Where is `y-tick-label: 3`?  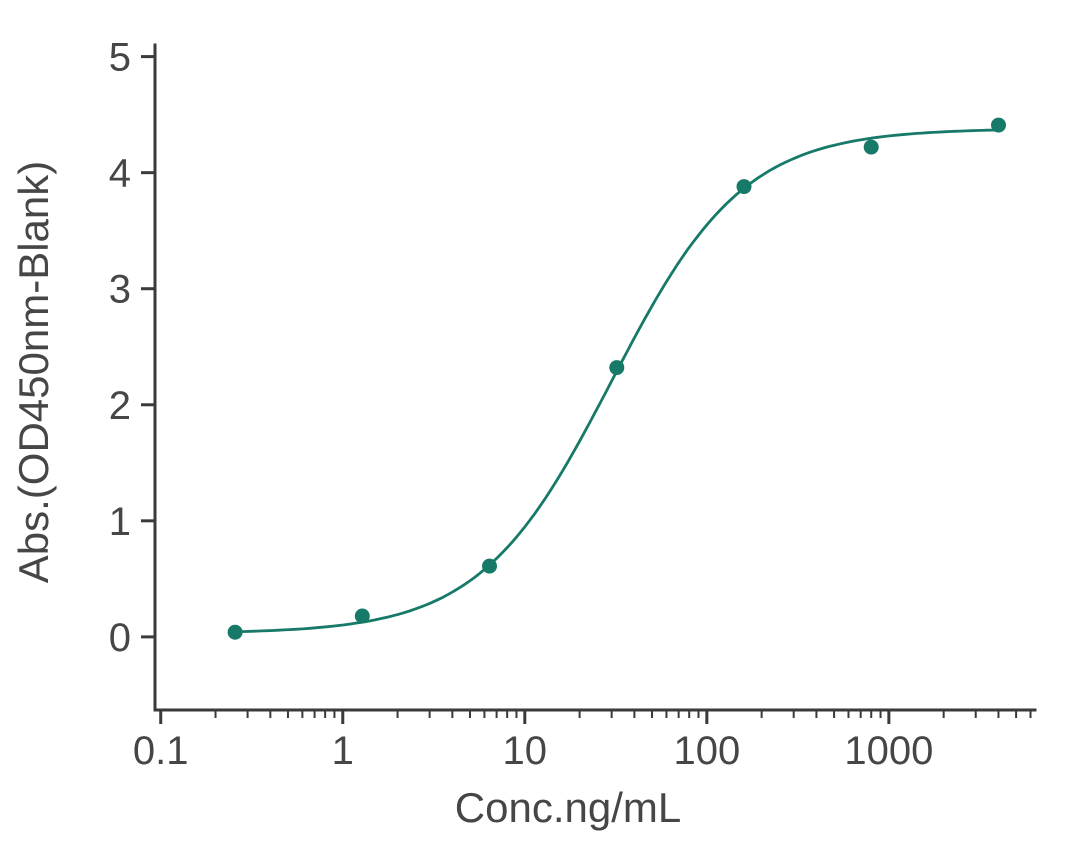 y-tick-label: 3 is located at coordinates (120, 290).